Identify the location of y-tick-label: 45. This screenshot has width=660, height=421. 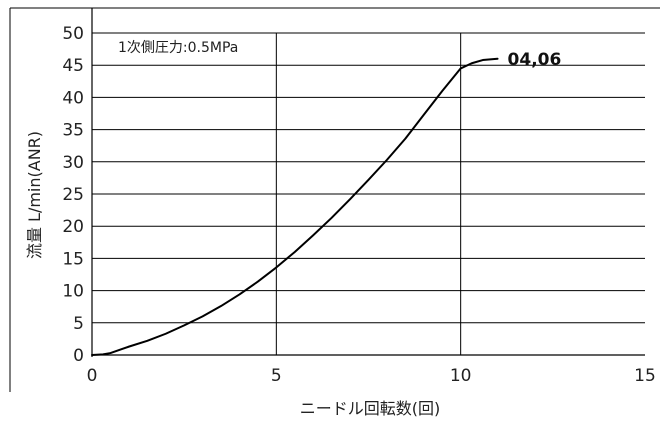
(73, 66).